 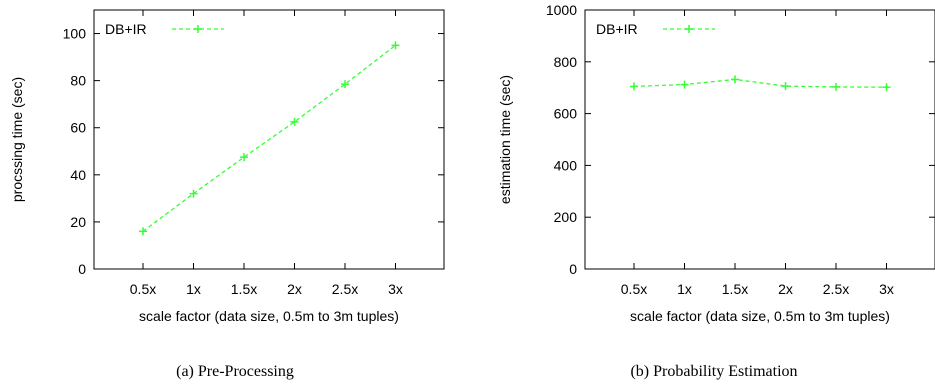 What do you see at coordinates (78, 81) in the screenshot?
I see `y-tick-label: 80` at bounding box center [78, 81].